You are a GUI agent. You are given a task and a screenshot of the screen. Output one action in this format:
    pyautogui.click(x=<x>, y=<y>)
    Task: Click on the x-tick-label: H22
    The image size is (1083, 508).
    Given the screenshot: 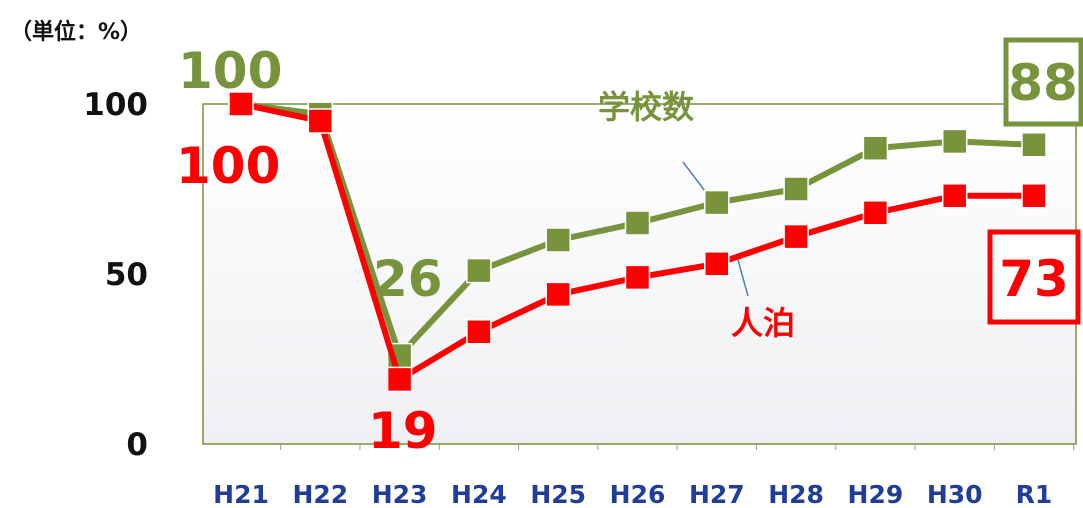 What is the action you would take?
    pyautogui.click(x=320, y=494)
    